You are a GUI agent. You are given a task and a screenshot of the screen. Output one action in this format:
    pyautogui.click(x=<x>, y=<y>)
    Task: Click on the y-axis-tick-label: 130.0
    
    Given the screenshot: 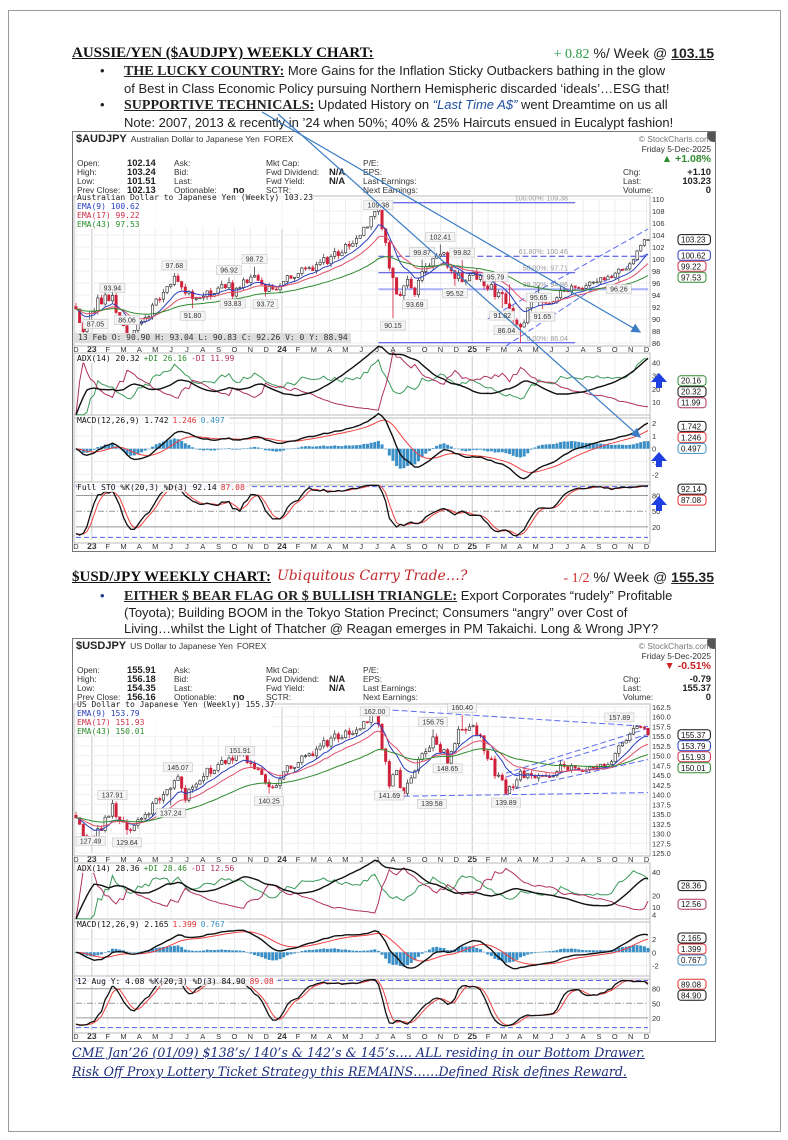 What is the action you would take?
    pyautogui.click(x=661, y=834)
    